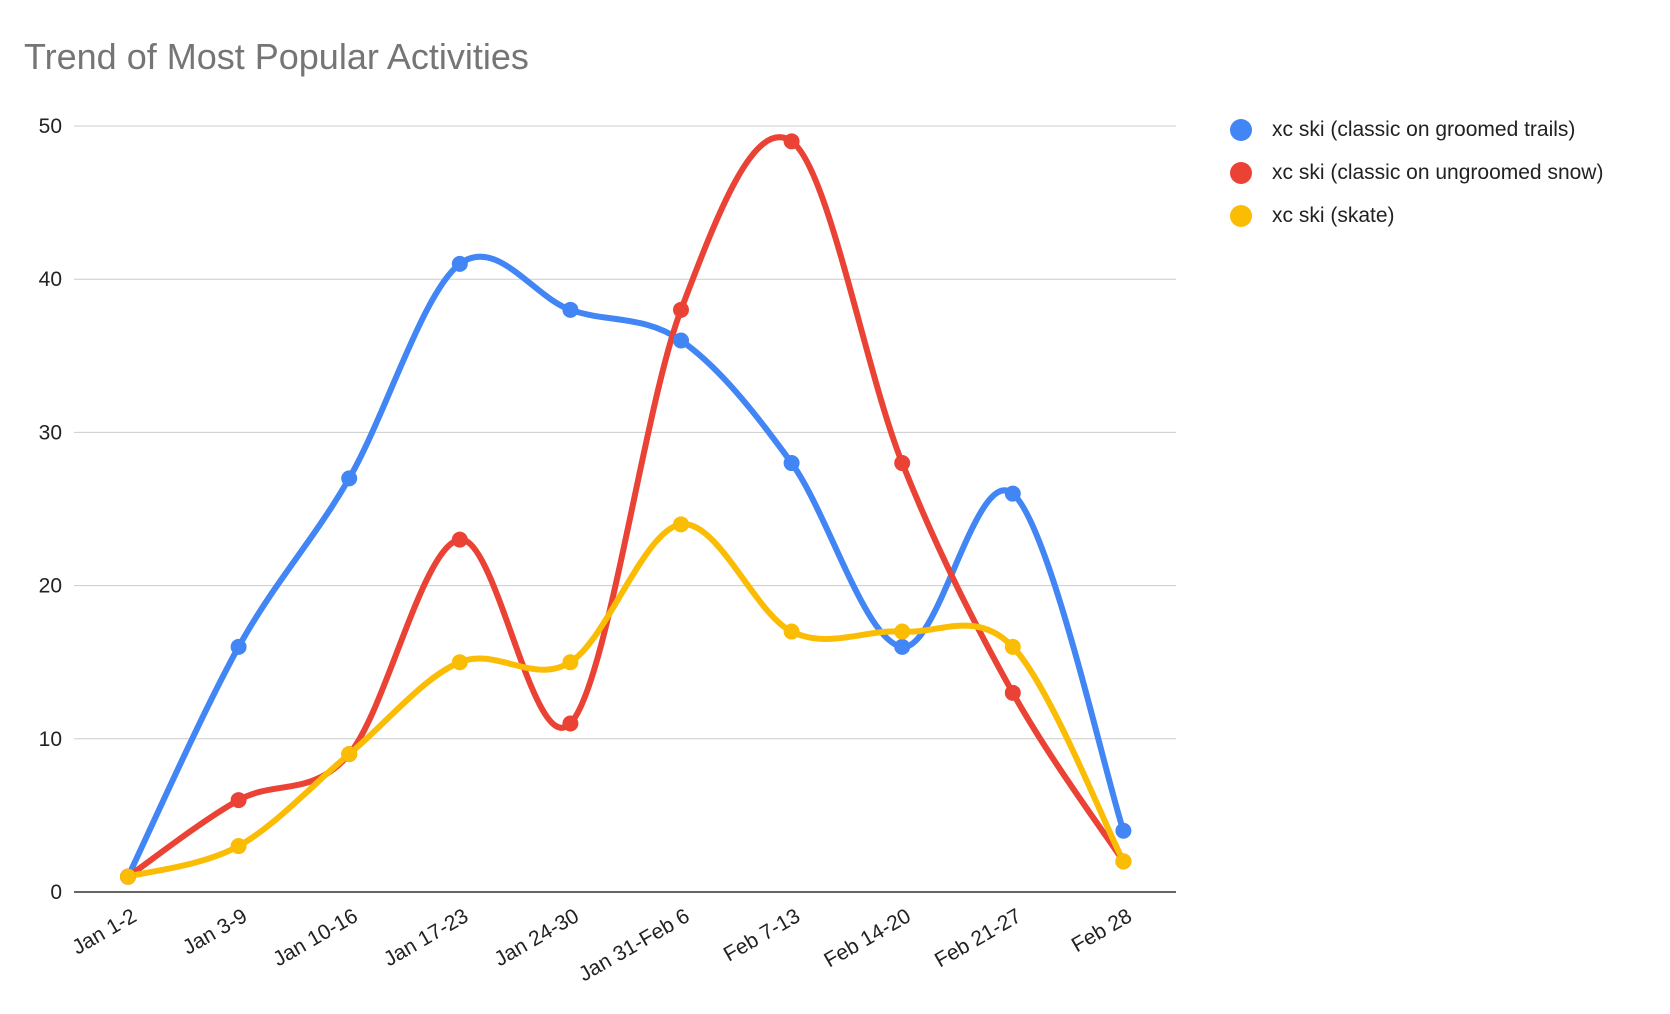 This screenshot has width=1670, height=1014. What do you see at coordinates (1424, 129) in the screenshot?
I see `legend-label: xc ski (classic on groomed trails)` at bounding box center [1424, 129].